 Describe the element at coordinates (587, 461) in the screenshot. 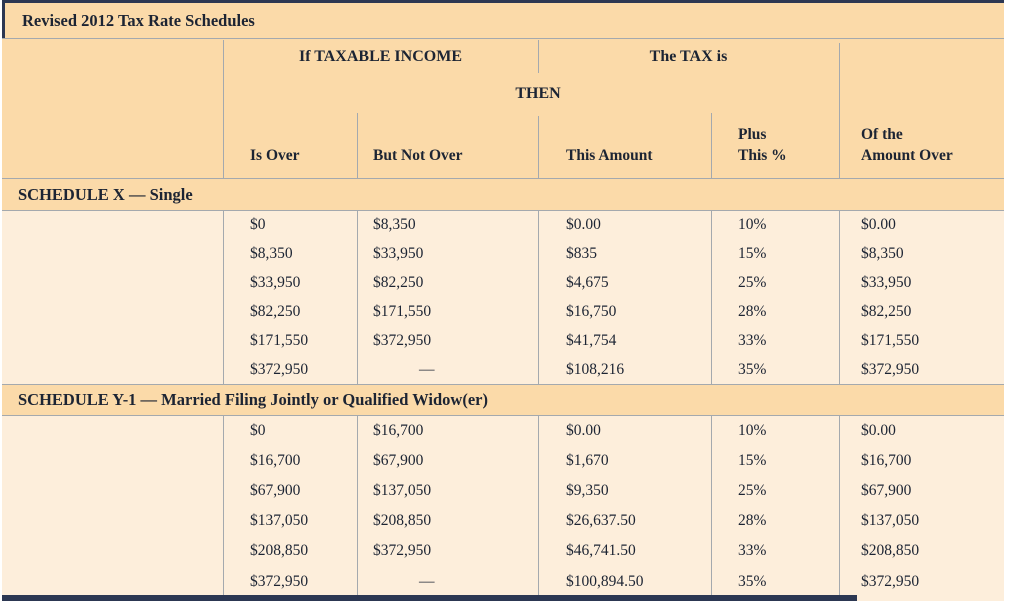

I see `cell-this-amount: $1,670` at that location.